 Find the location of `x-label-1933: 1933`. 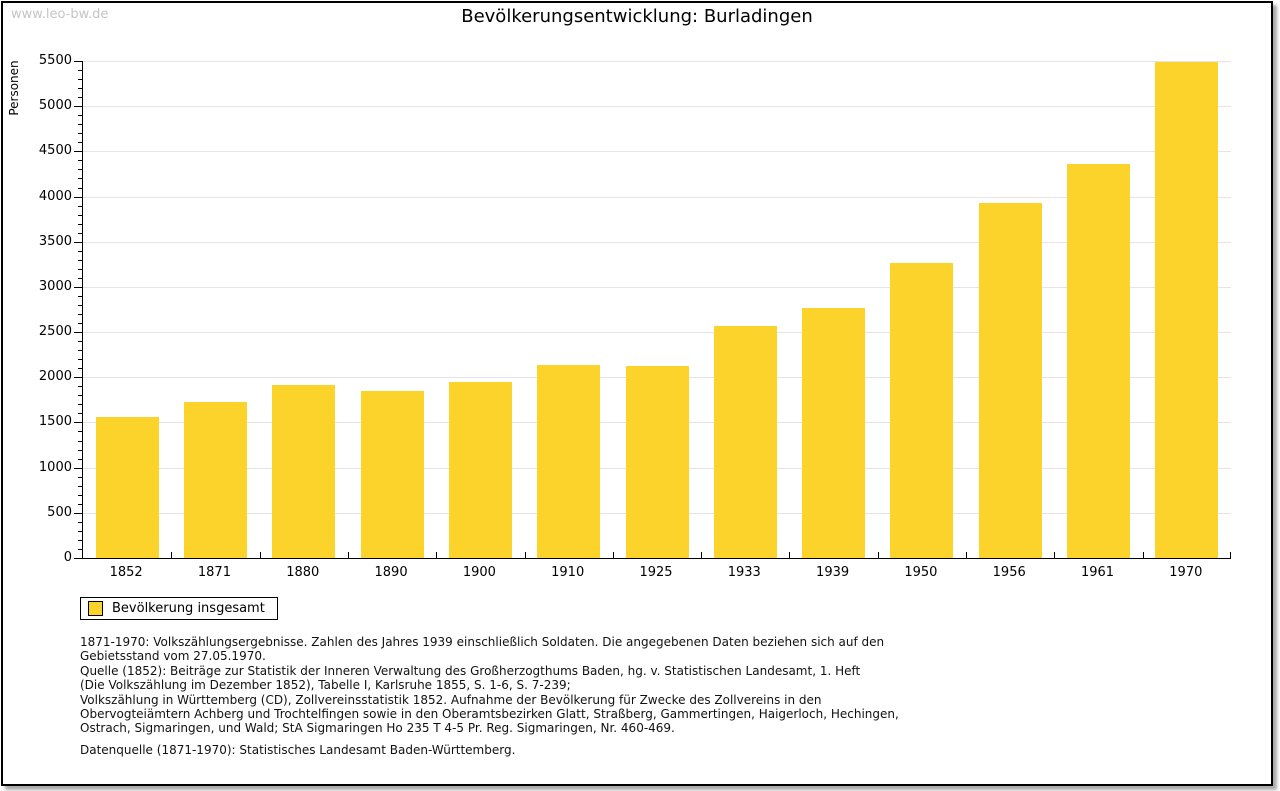

x-label-1933: 1933 is located at coordinates (744, 572).